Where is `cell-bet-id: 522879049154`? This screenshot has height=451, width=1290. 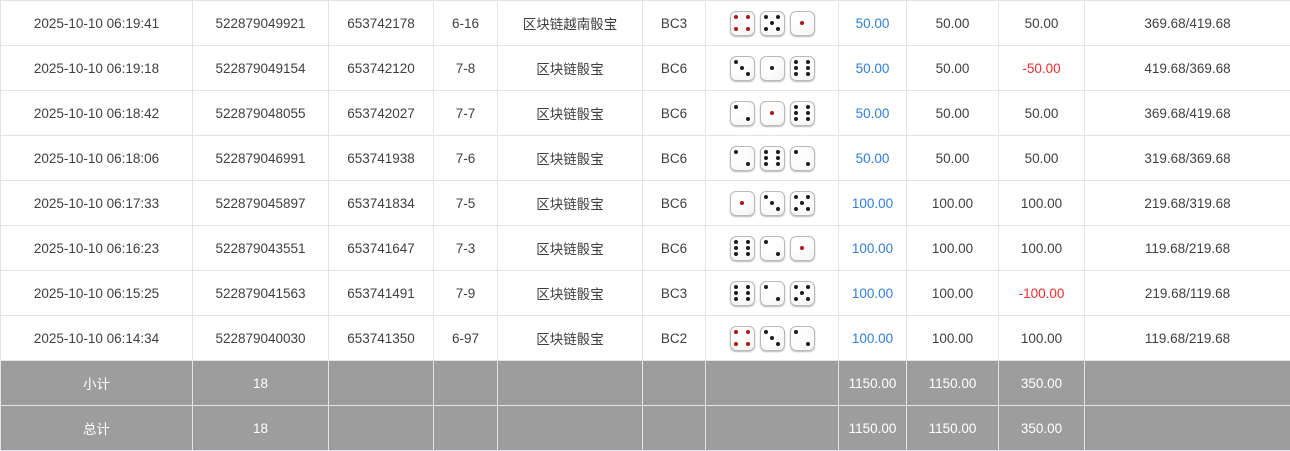 cell-bet-id: 522879049154 is located at coordinates (261, 68).